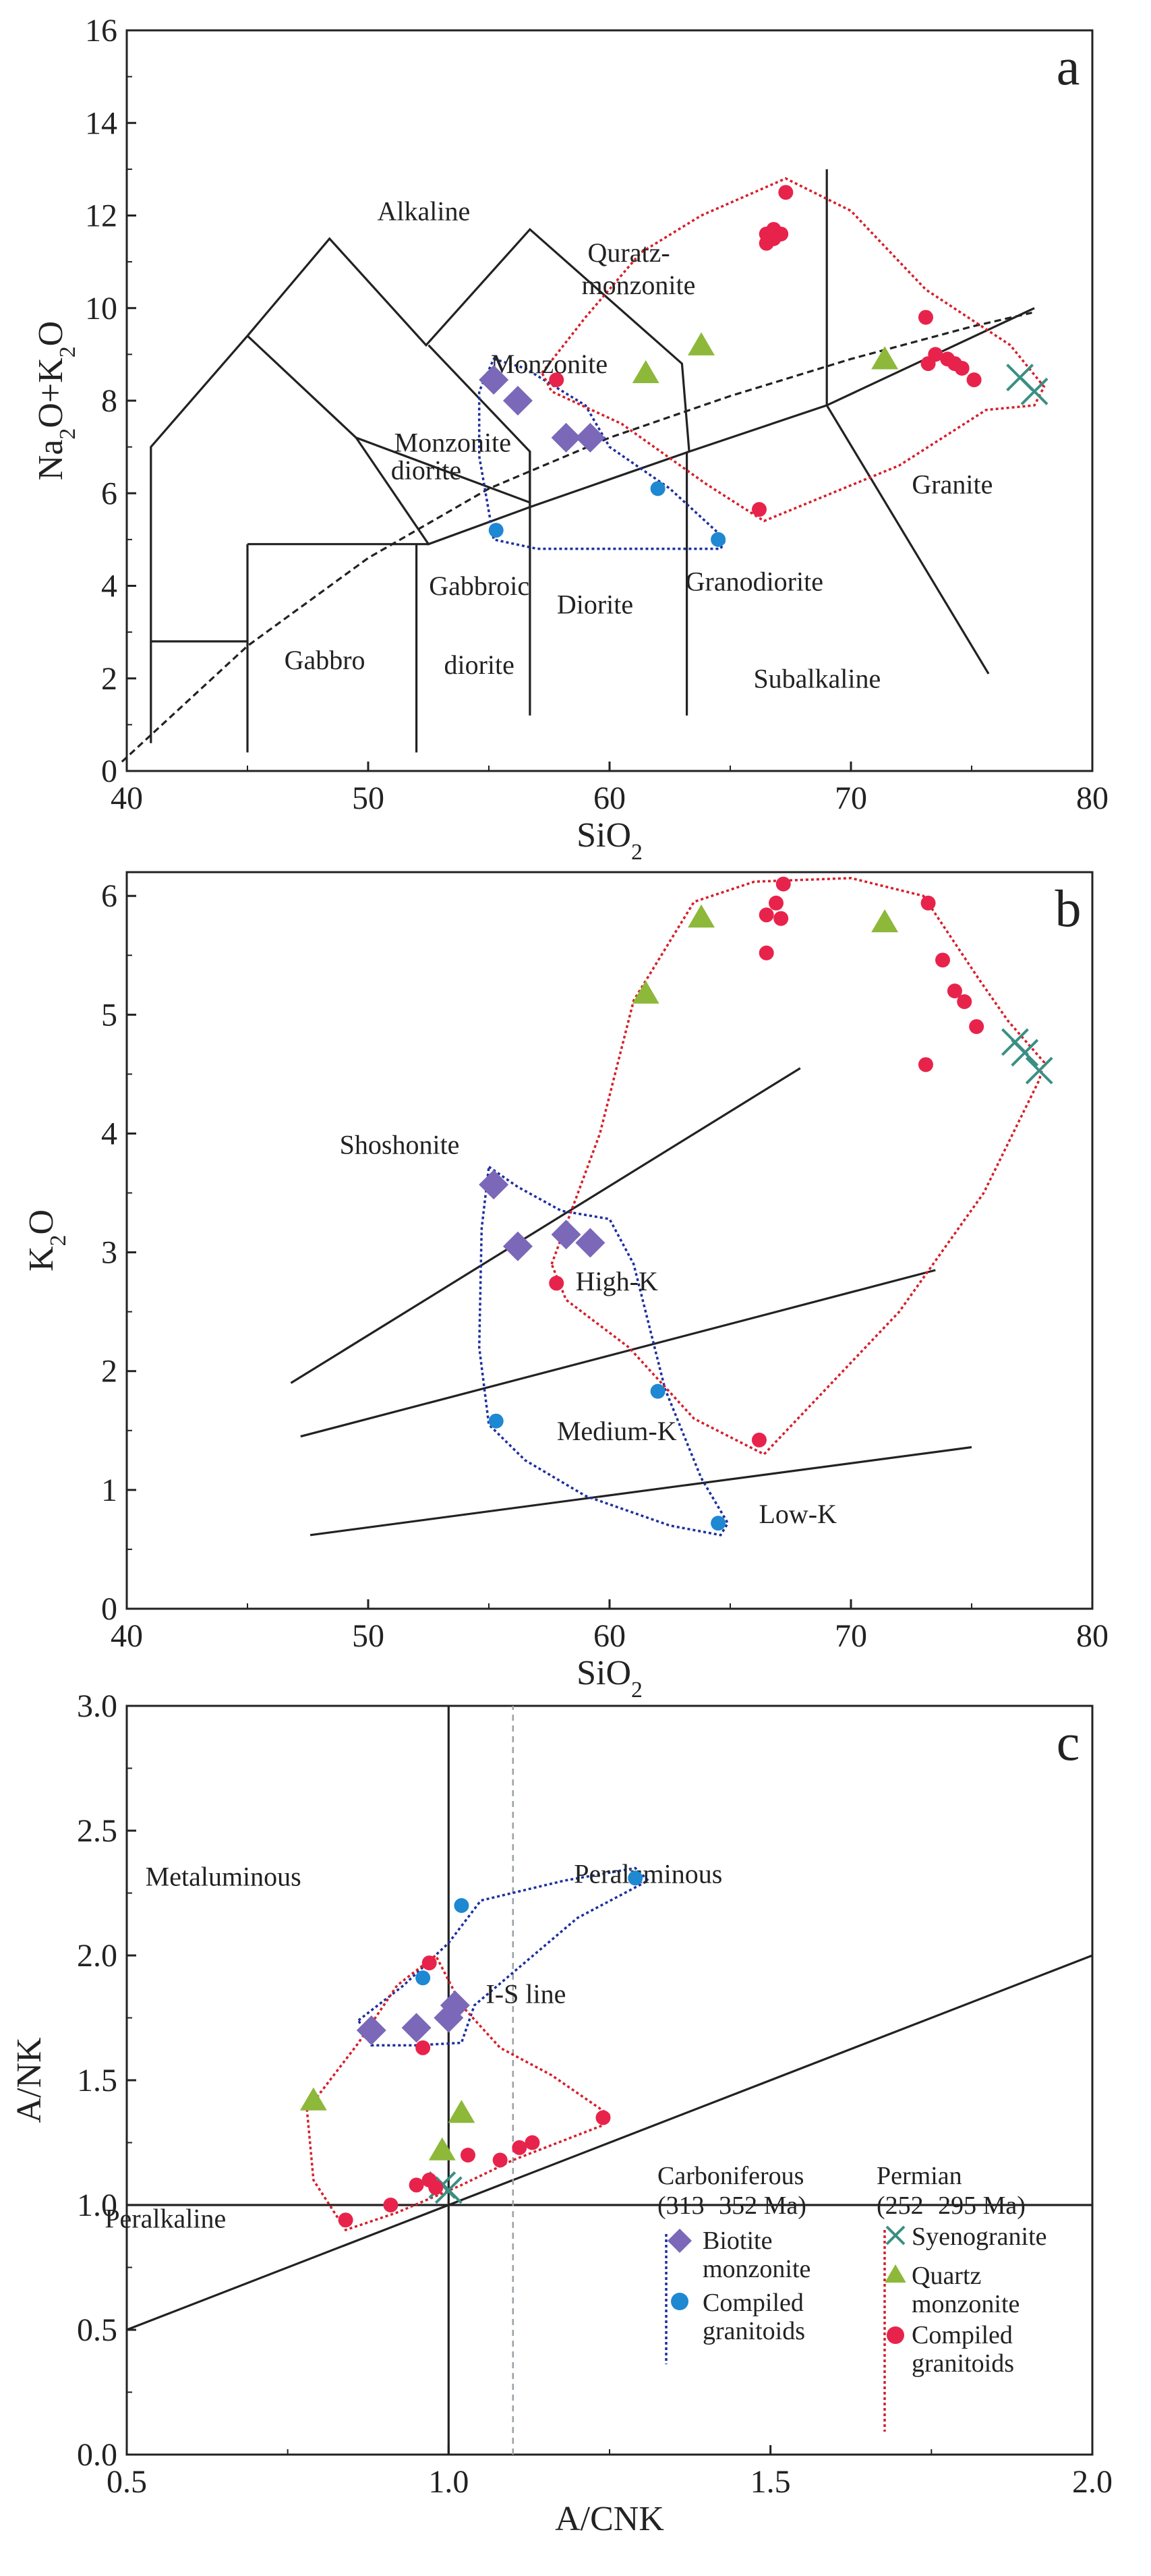 The image size is (1151, 2576). Describe the element at coordinates (648, 1874) in the screenshot. I see `field-label: Peraluminous` at that location.